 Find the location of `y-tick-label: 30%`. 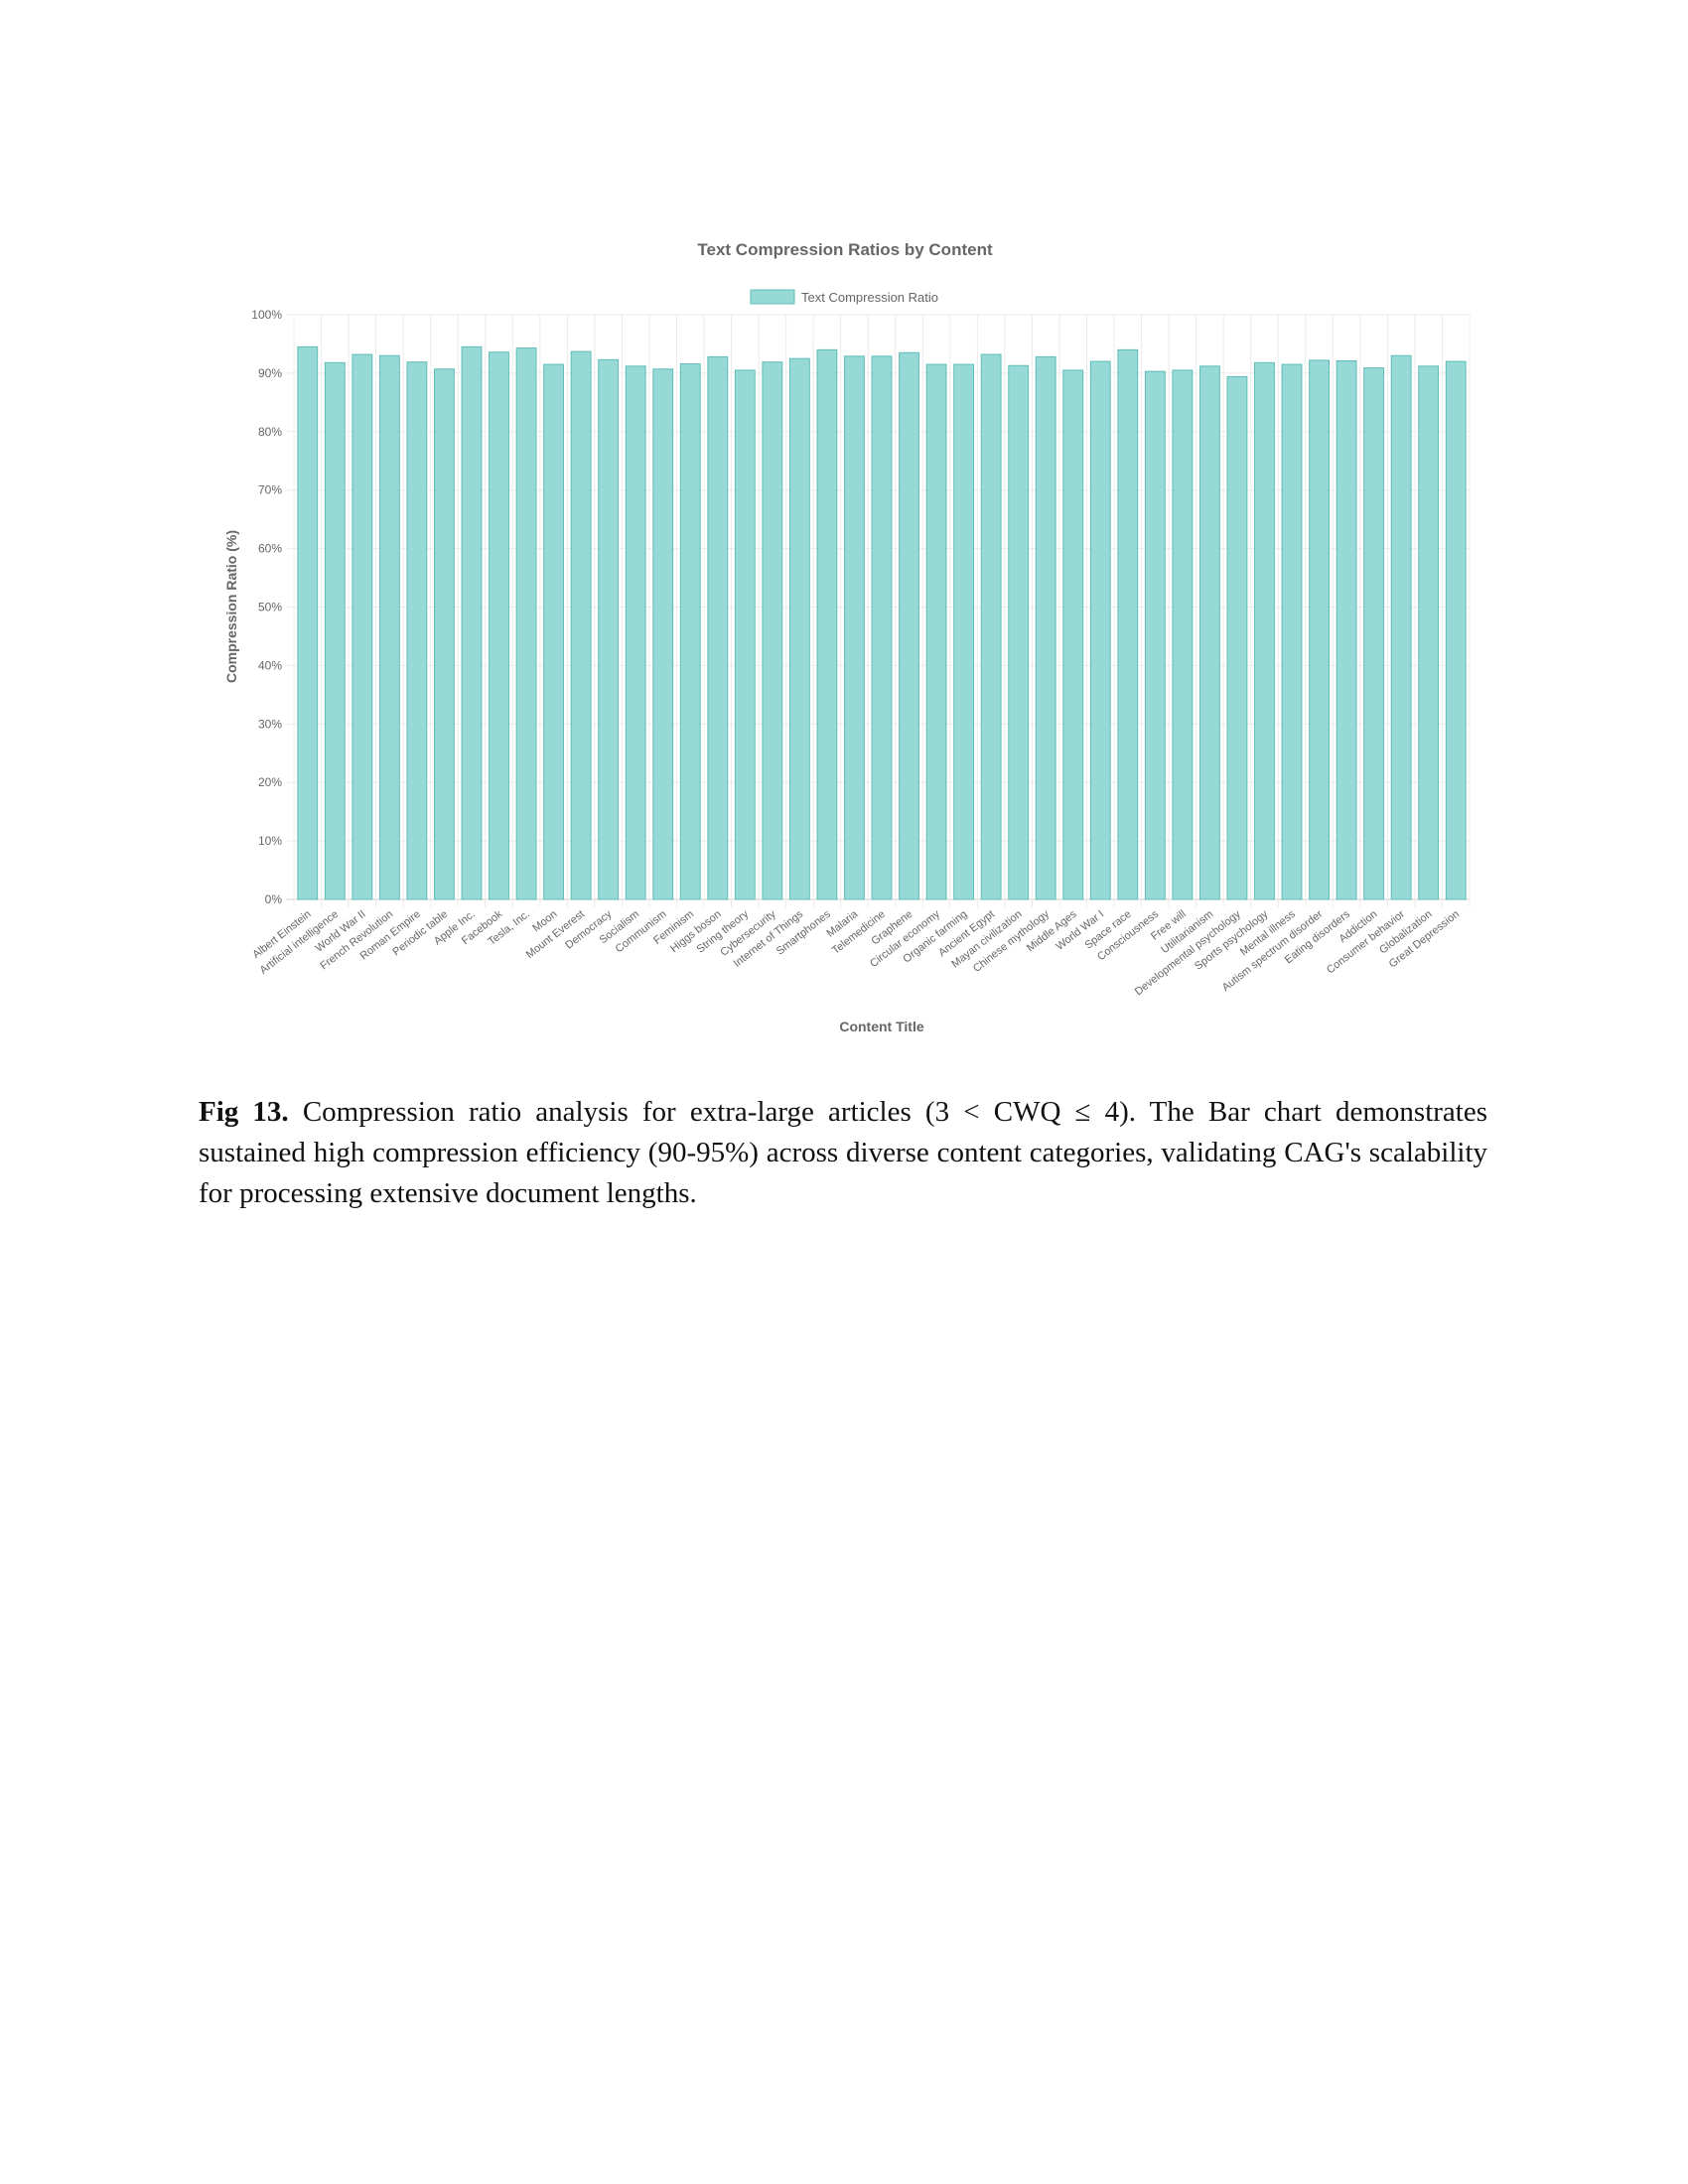

y-tick-label: 30% is located at coordinates (270, 724).